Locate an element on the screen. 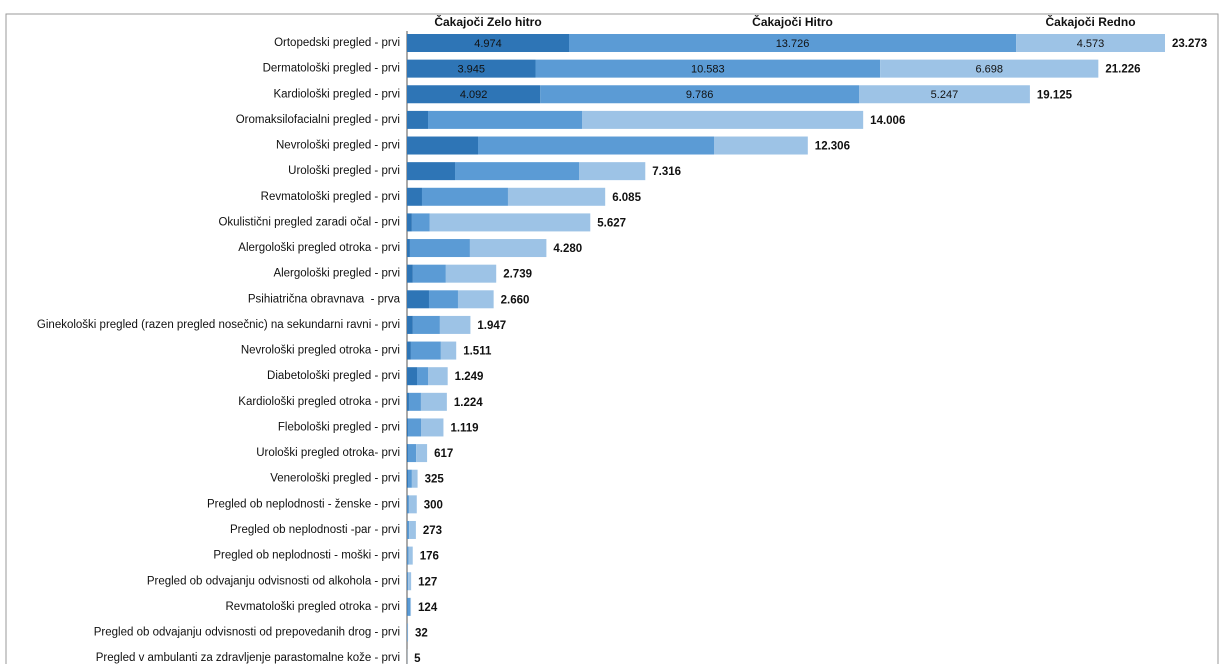 The image size is (1221, 664). total-label: 300 is located at coordinates (433, 505).